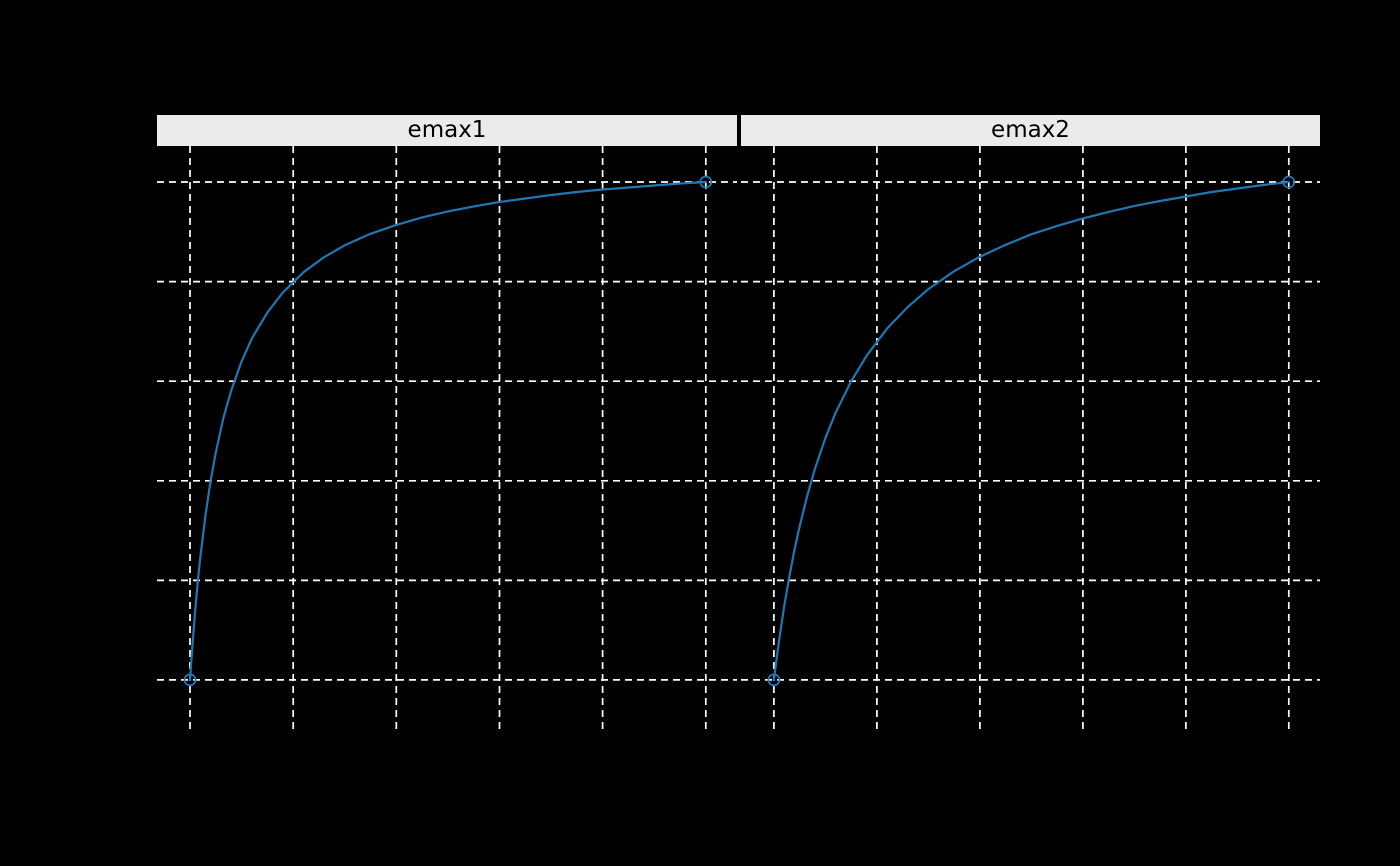  I want to click on facet-strip-emax1: emax1, so click(447, 130).